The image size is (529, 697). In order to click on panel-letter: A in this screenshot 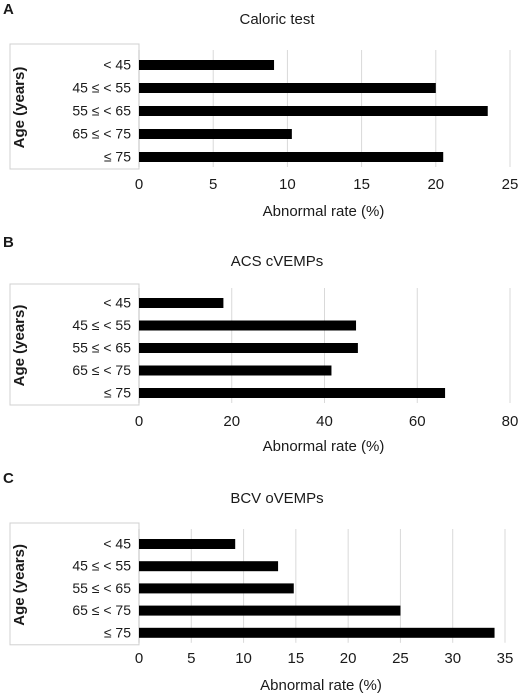, I will do `click(8, 9)`.